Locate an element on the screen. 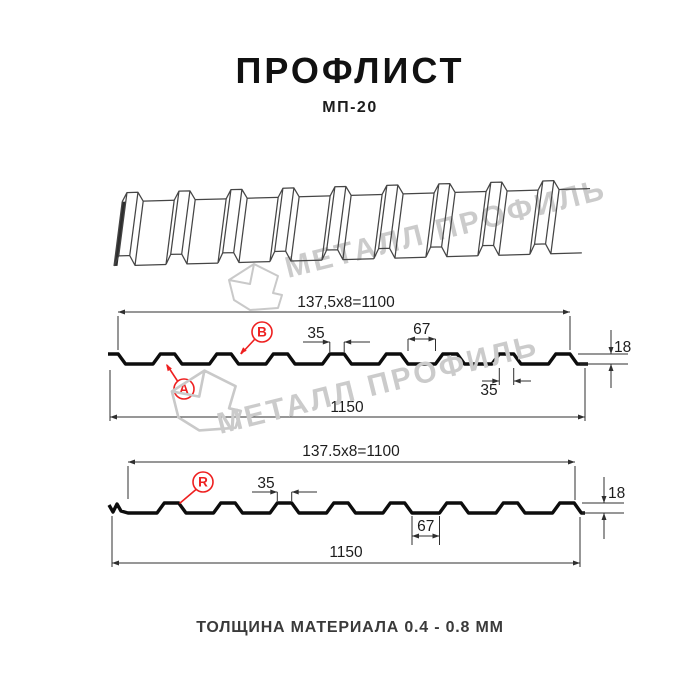  profile-side-r-view: 137.5x8=1100 35 67 18 1150 R is located at coordinates (366, 505).